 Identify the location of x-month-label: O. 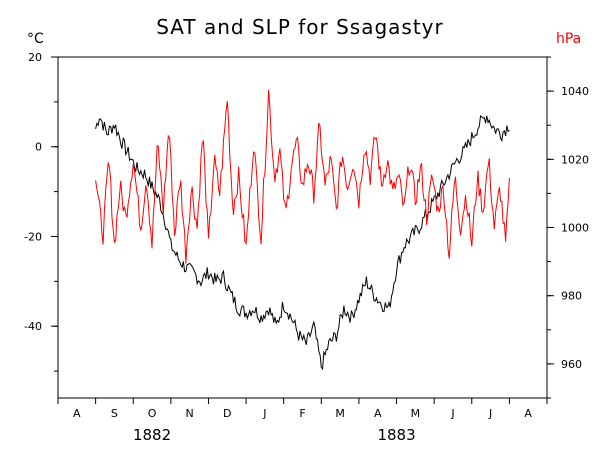
(152, 413).